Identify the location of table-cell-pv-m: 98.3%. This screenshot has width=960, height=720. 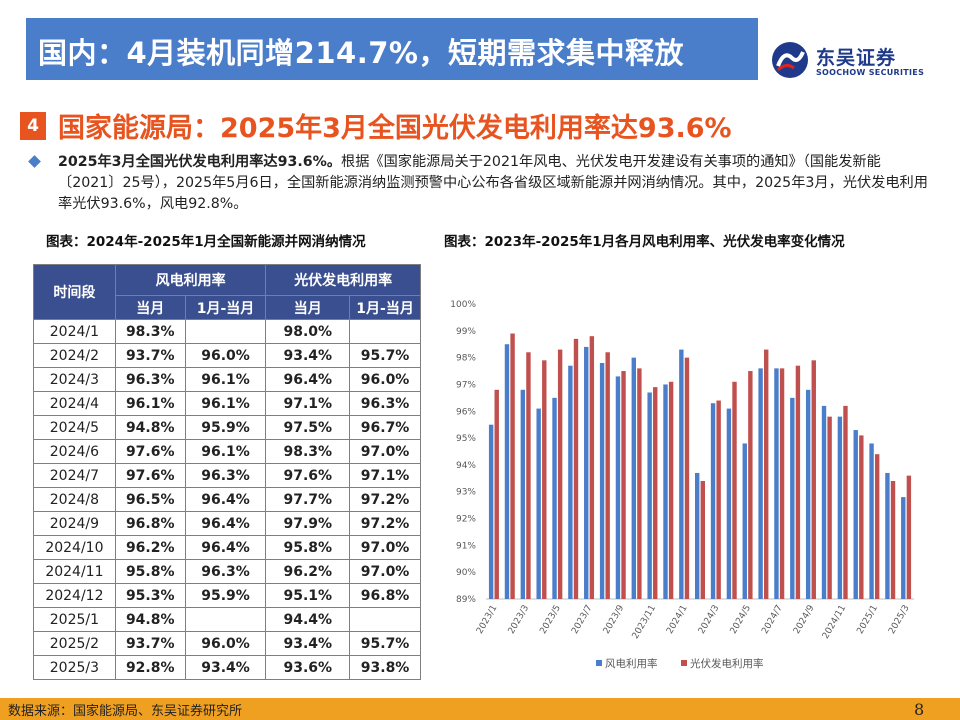
(308, 451).